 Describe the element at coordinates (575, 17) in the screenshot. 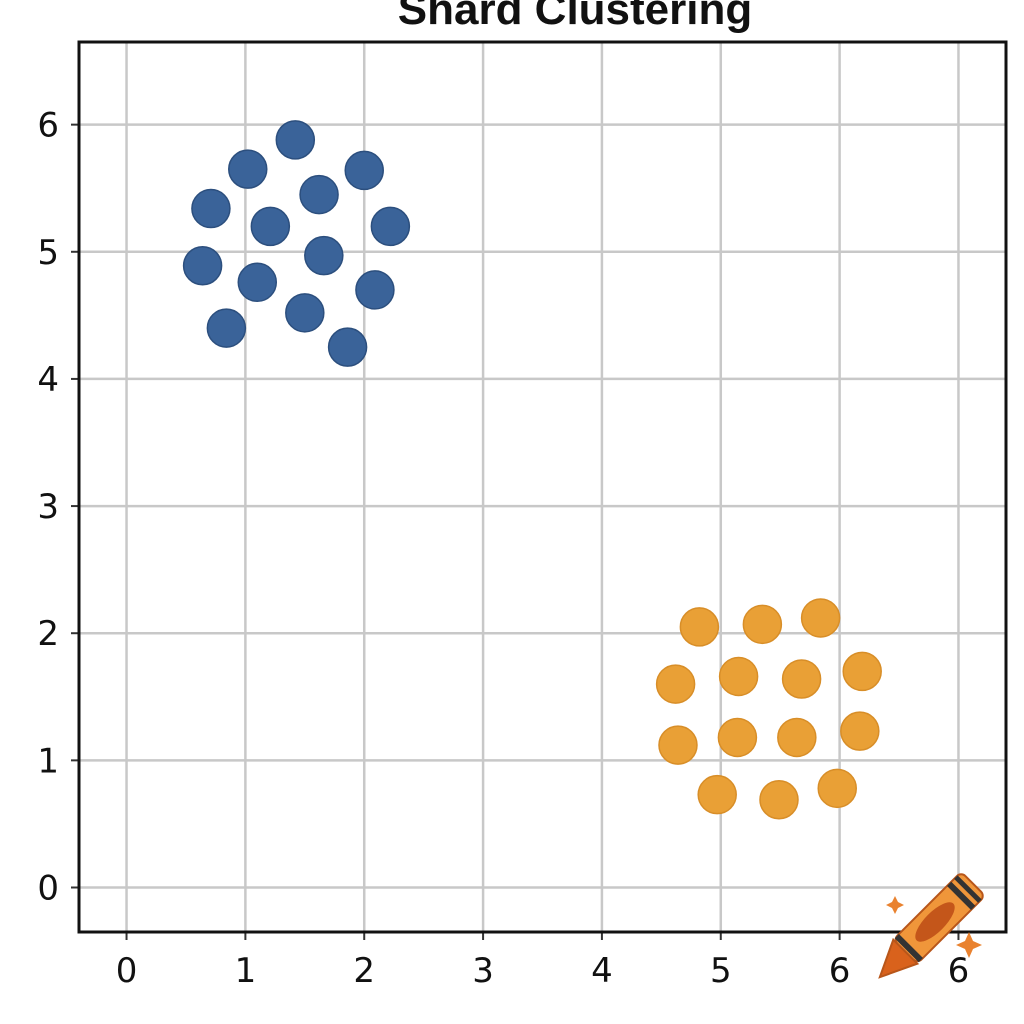

I see `chart-title: Shard Clustering` at that location.